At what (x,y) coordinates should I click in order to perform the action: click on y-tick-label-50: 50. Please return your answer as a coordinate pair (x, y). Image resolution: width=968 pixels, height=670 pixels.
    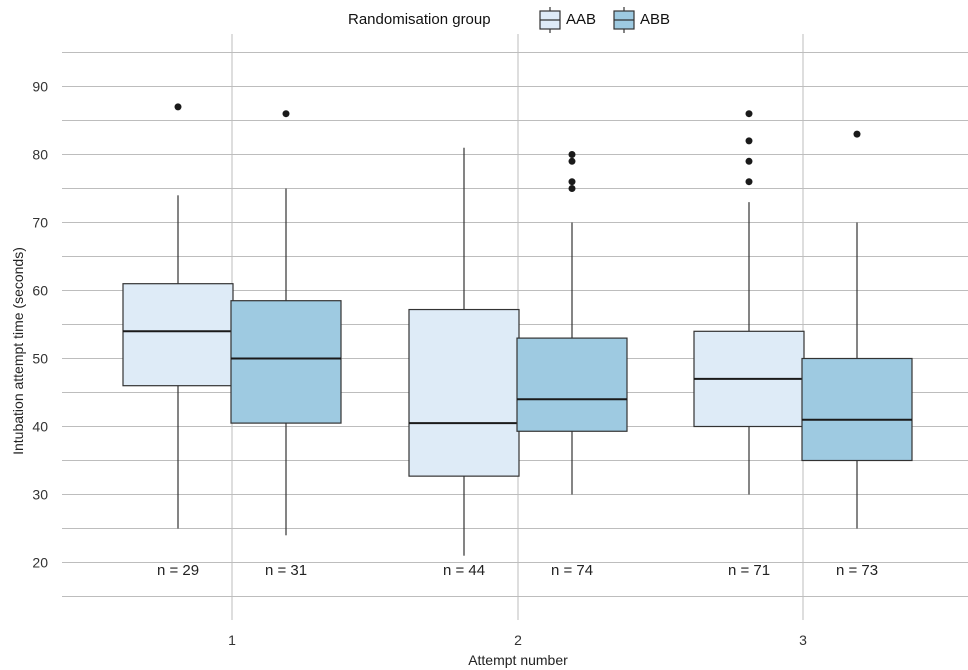
    Looking at the image, I should click on (40, 359).